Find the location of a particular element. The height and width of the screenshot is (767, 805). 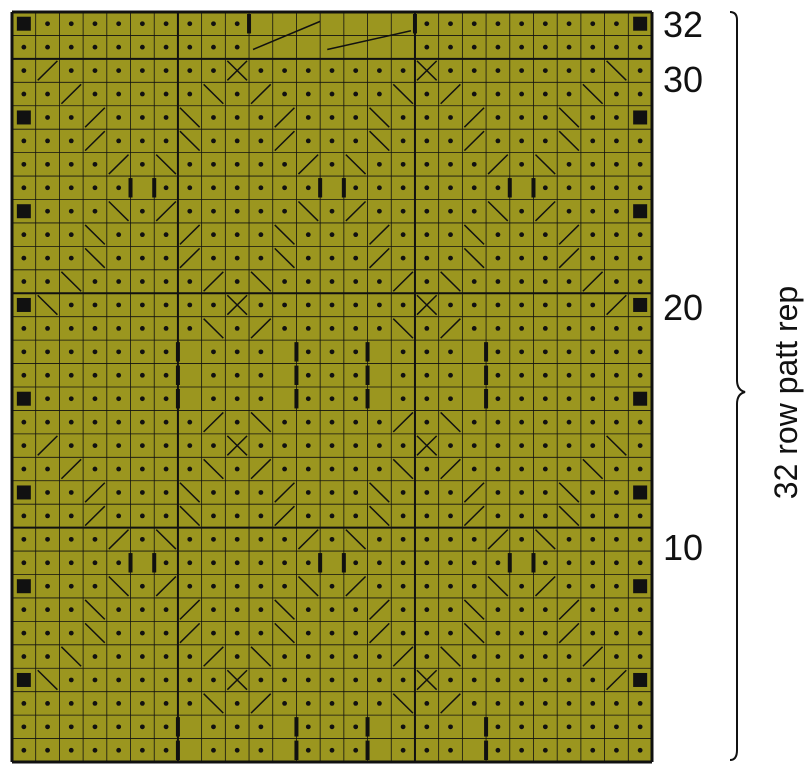

row-label-20: 20 is located at coordinates (683, 307).